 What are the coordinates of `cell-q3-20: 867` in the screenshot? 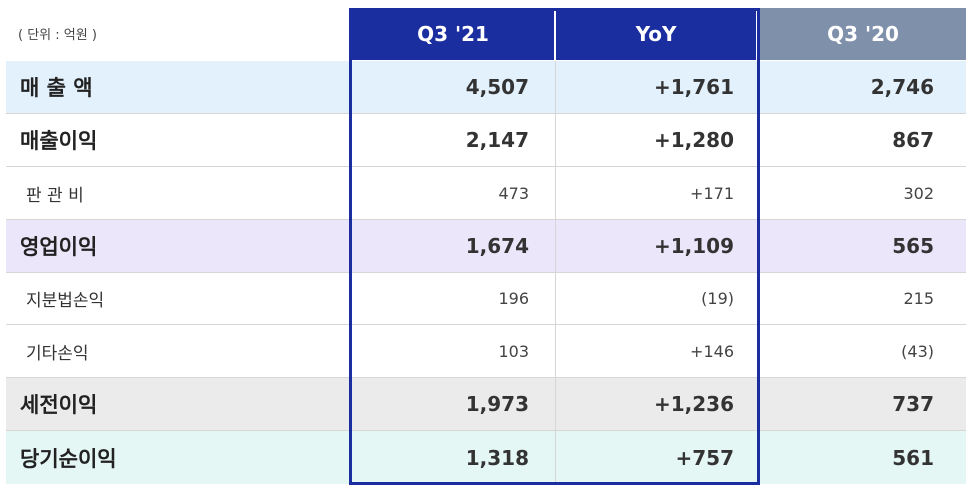 It's located at (913, 140).